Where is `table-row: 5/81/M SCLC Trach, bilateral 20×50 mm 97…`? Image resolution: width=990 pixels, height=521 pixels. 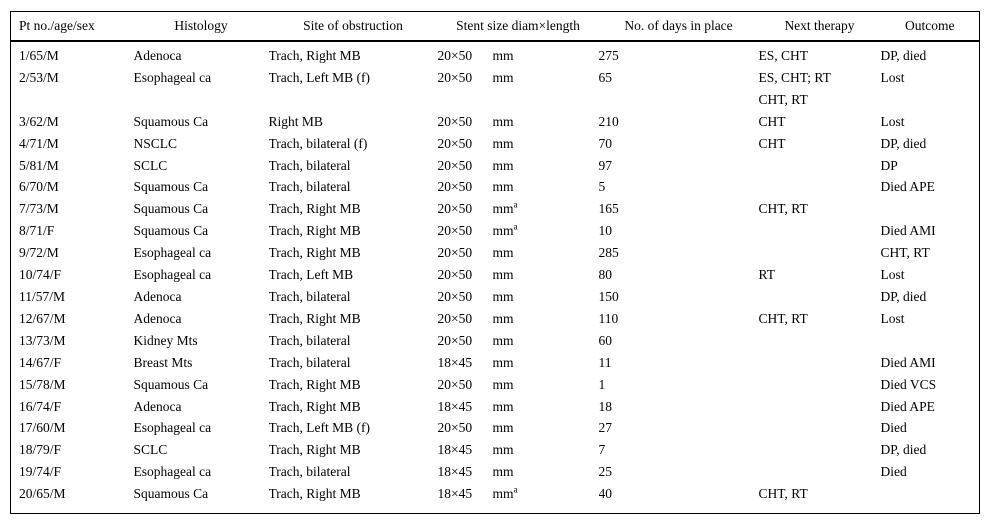 table-row: 5/81/M SCLC Trach, bilateral 20×50 mm 97… is located at coordinates (495, 166).